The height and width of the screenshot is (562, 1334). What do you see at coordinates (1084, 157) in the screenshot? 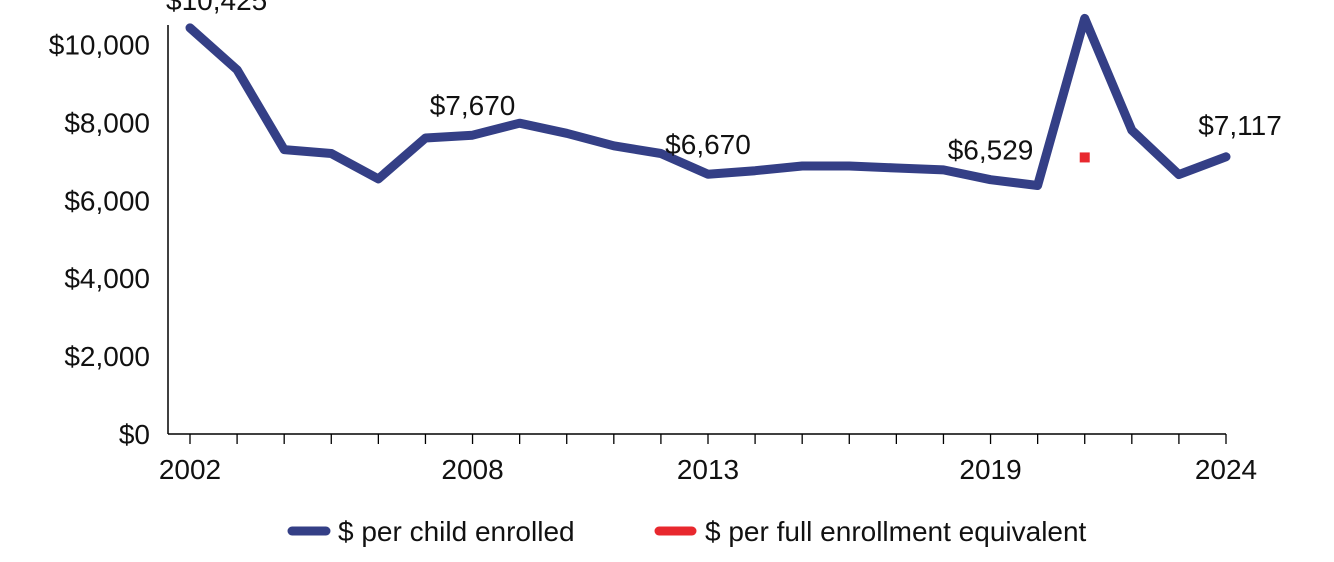
I see `series-marker-full-enrollment-equivalent` at bounding box center [1084, 157].